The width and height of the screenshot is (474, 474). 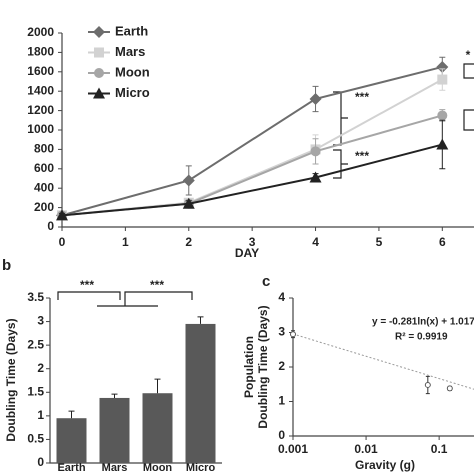 I want to click on y-tick-label: 800, so click(x=44, y=149).